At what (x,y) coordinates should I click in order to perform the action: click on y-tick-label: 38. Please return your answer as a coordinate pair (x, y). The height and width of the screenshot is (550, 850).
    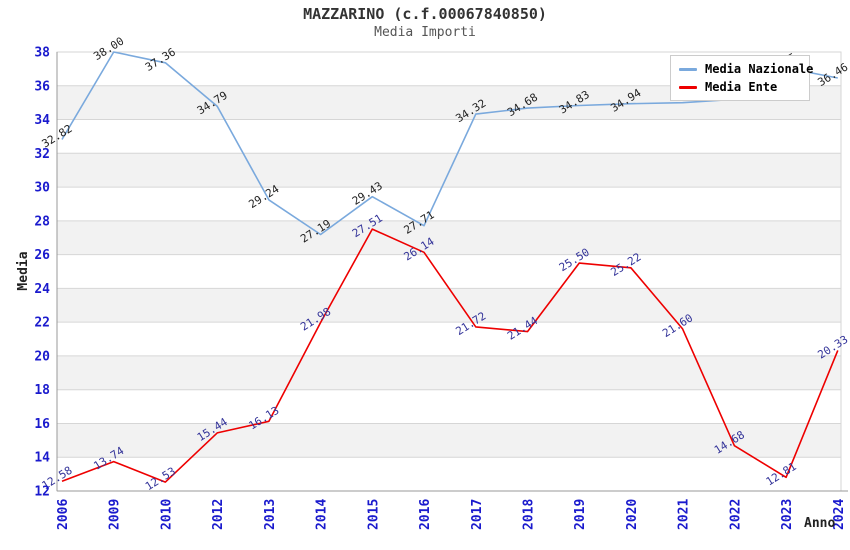
    Looking at the image, I should click on (42, 53).